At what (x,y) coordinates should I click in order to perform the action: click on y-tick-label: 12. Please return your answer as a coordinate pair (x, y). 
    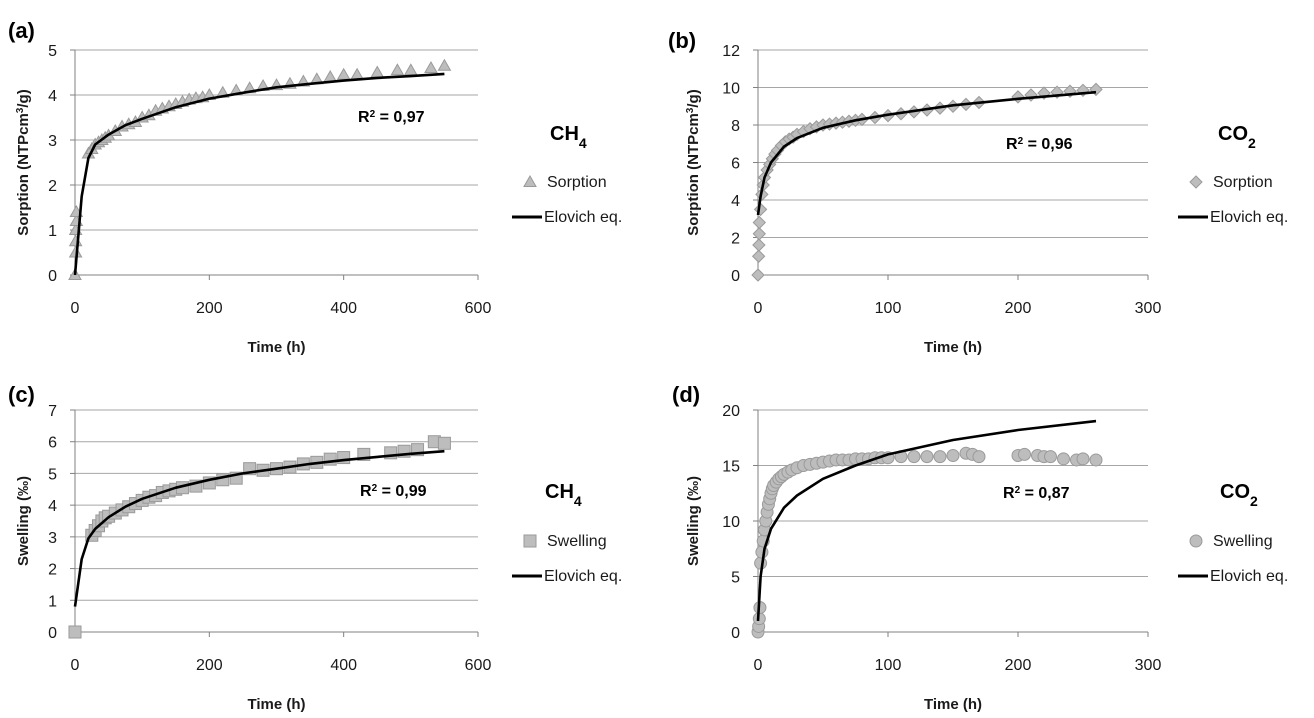
    Looking at the image, I should click on (731, 51).